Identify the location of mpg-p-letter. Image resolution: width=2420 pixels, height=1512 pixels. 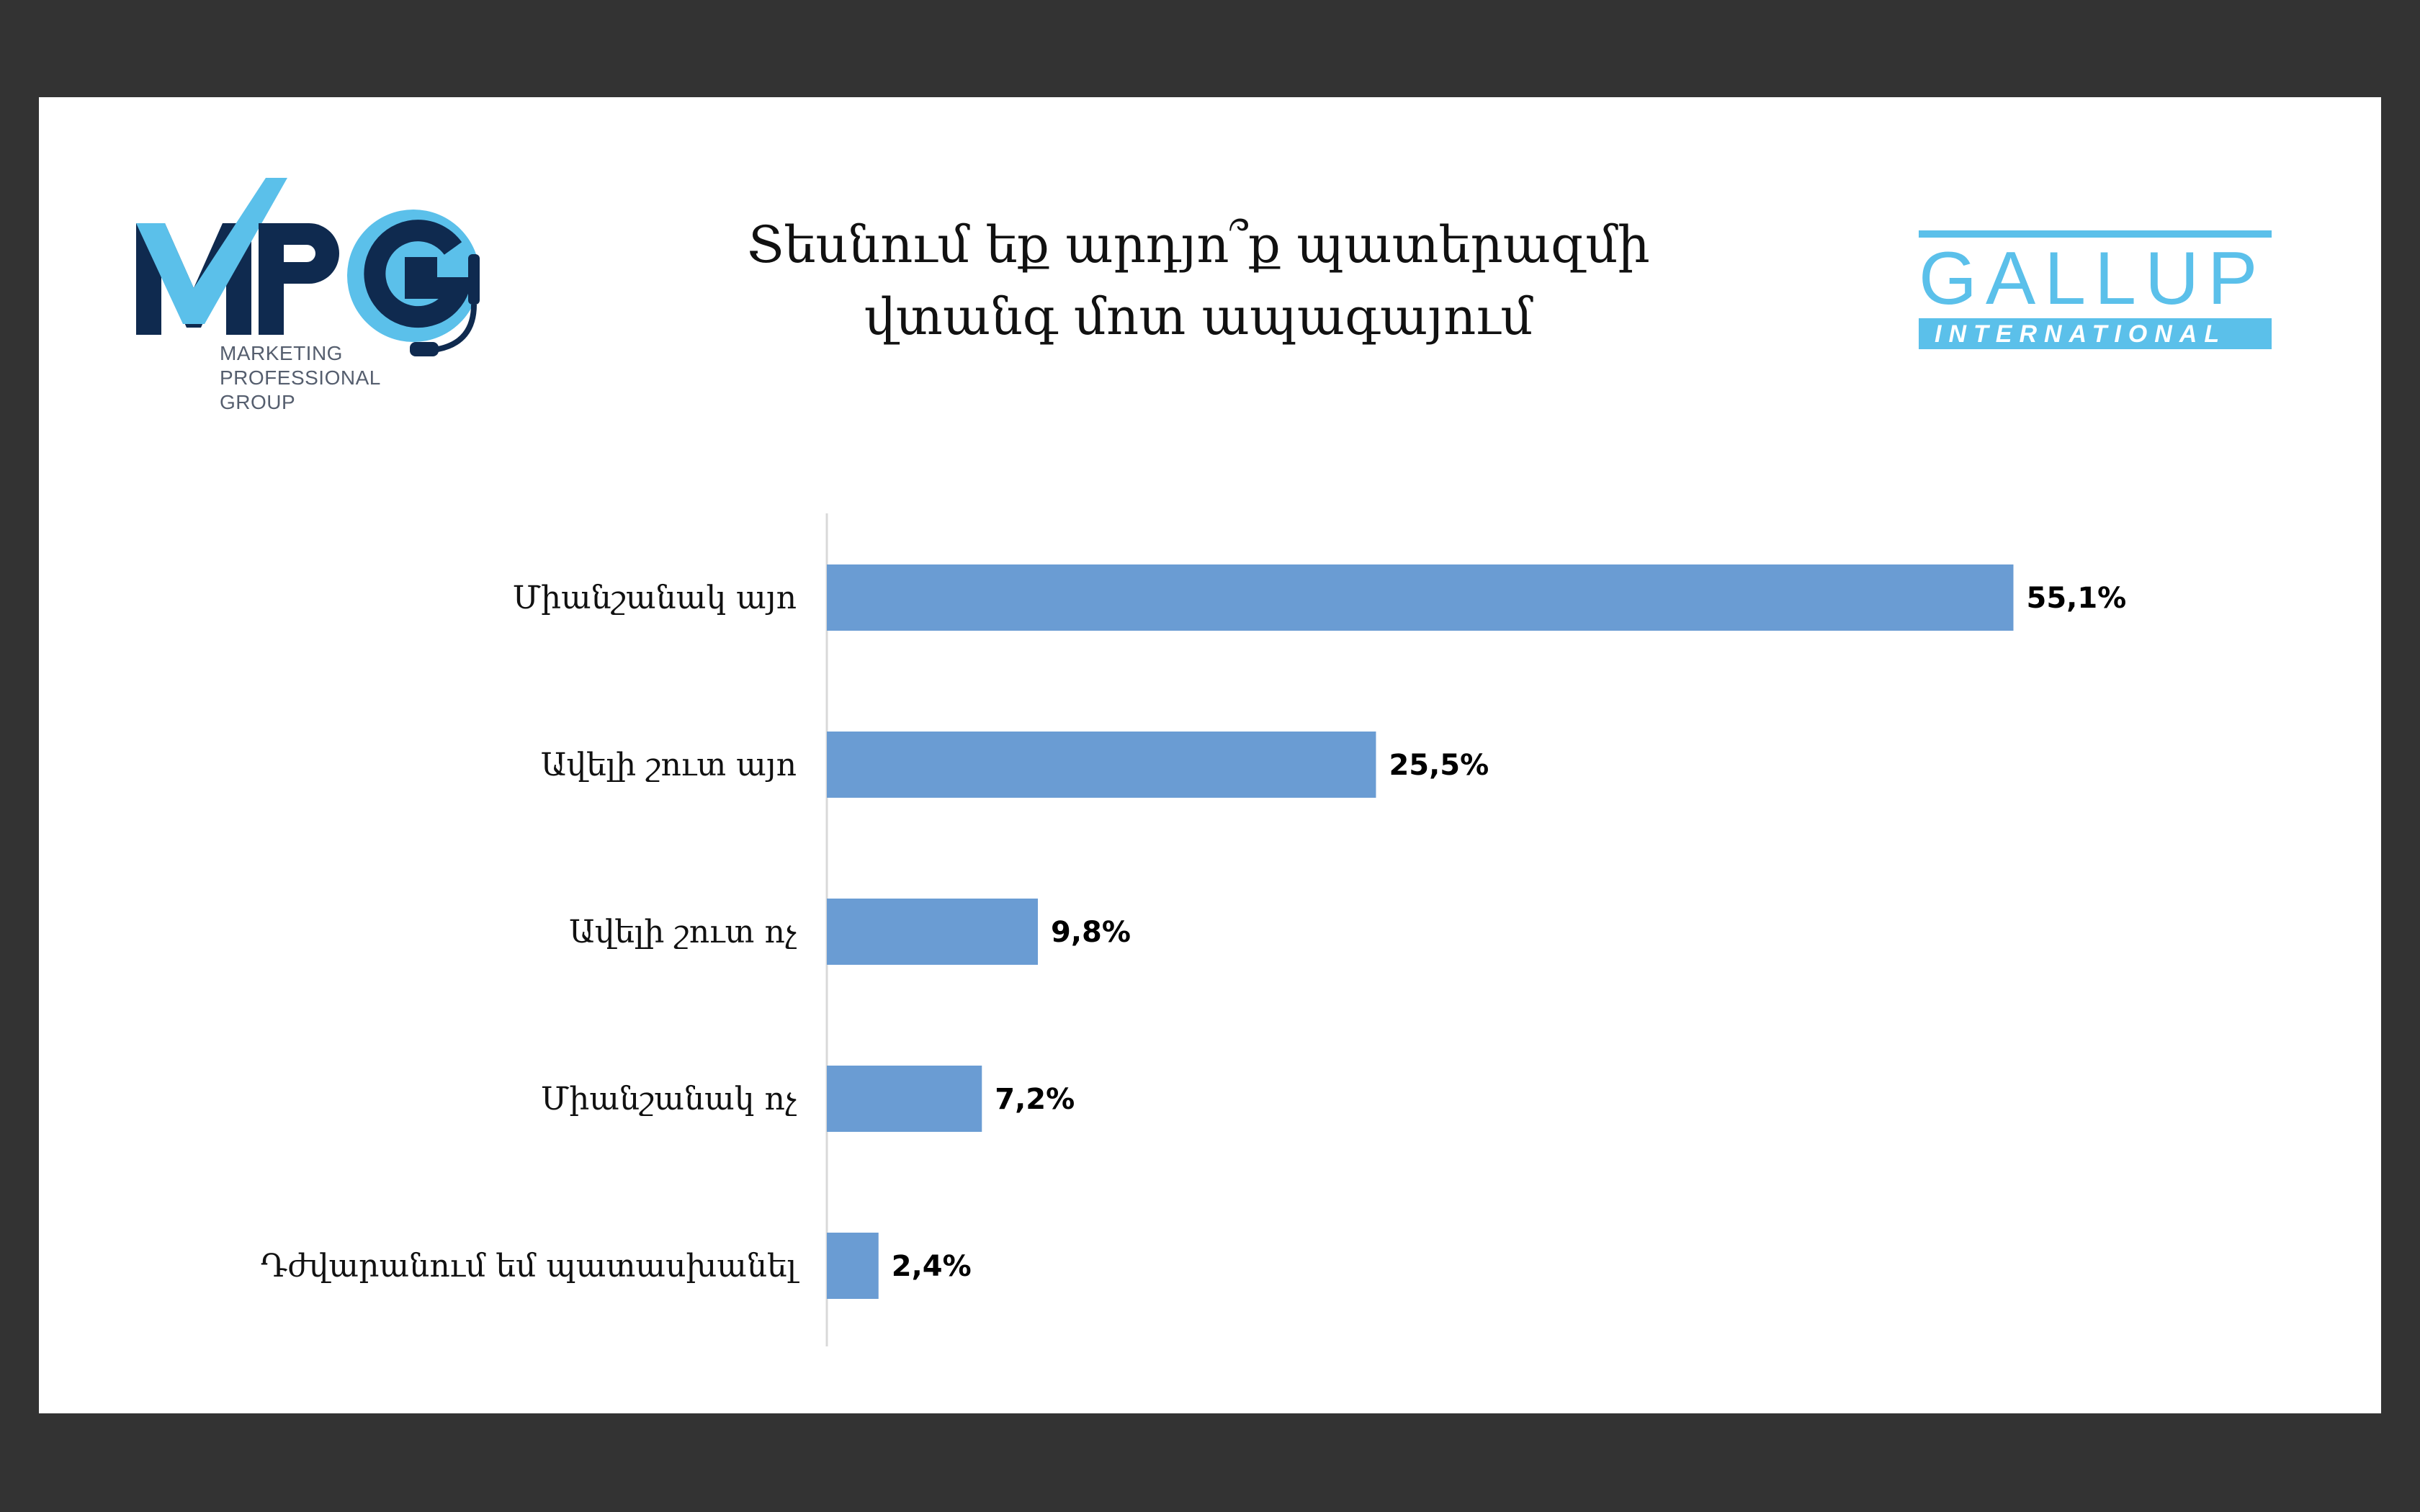
(299, 279).